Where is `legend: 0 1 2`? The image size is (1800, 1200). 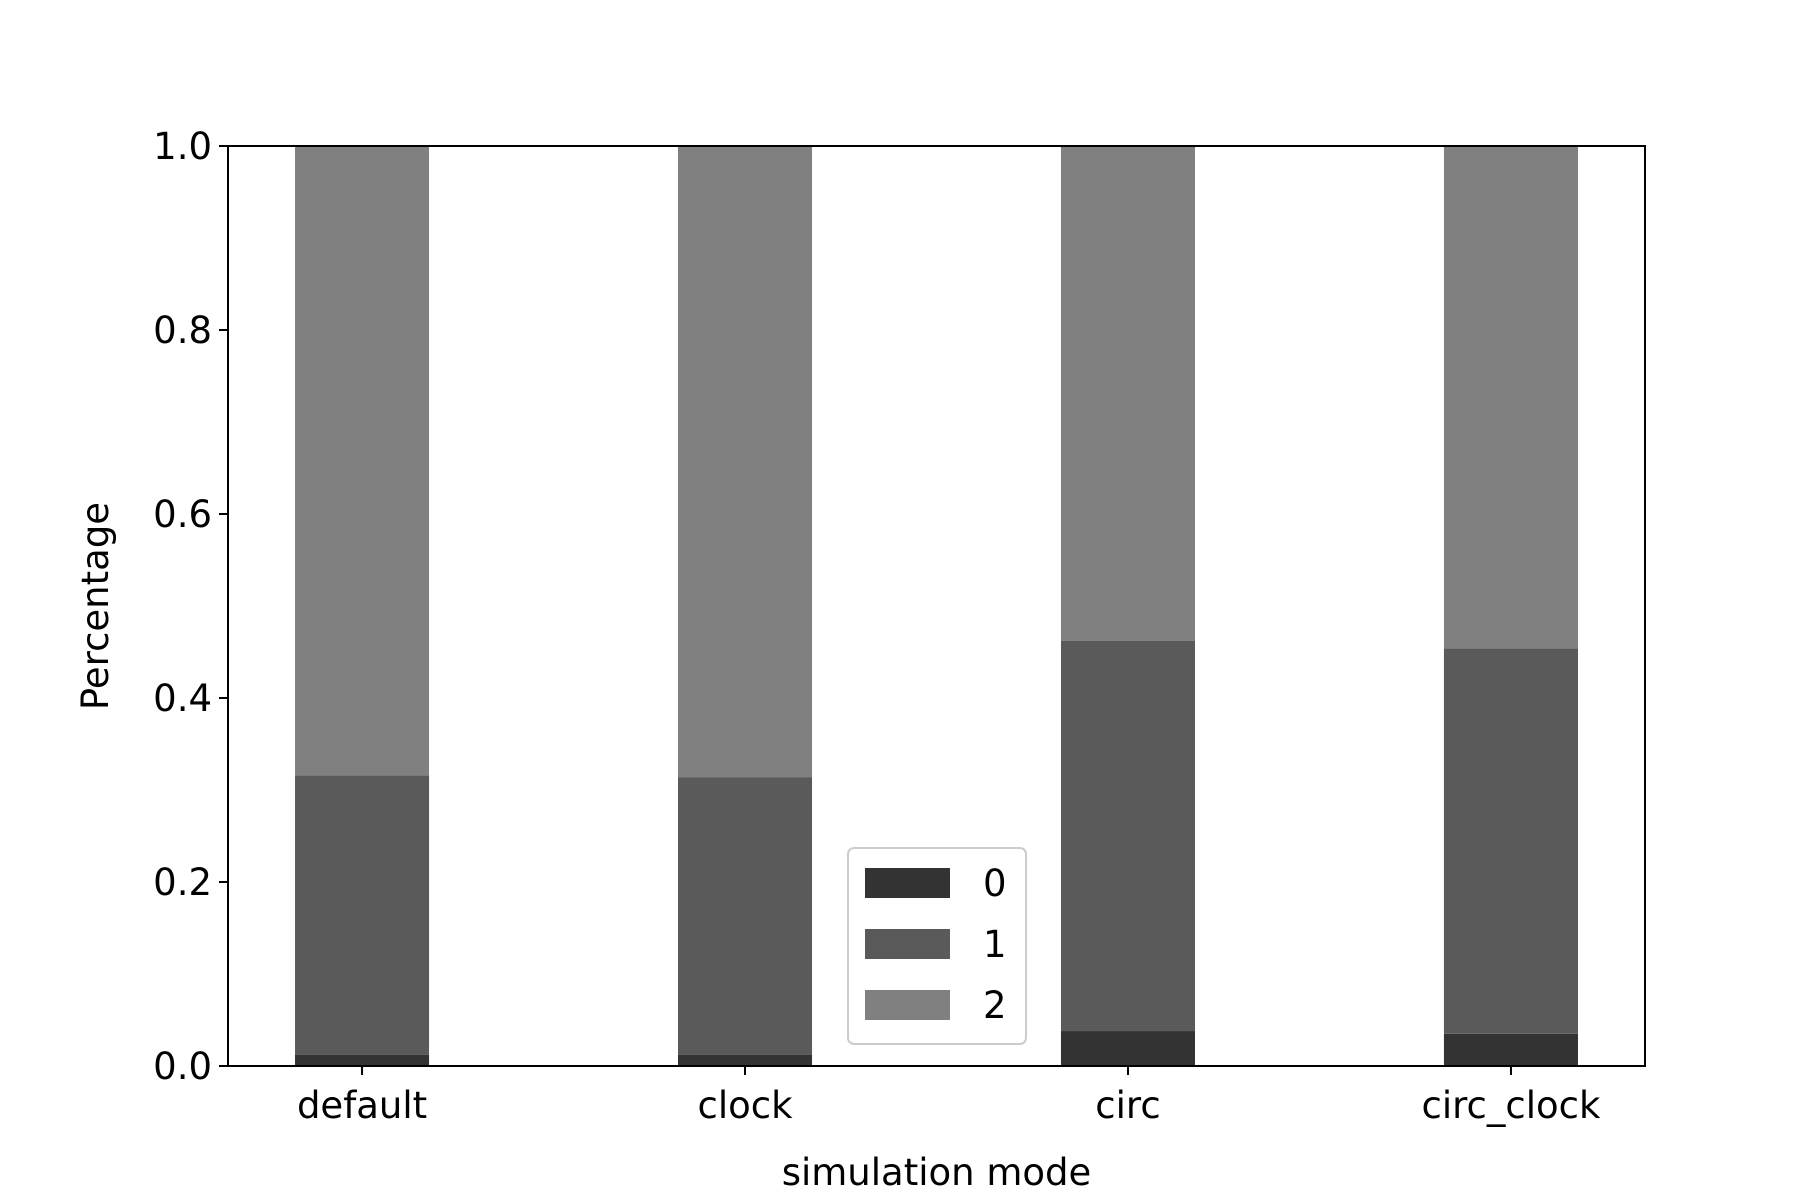
legend: 0 1 2 is located at coordinates (937, 946).